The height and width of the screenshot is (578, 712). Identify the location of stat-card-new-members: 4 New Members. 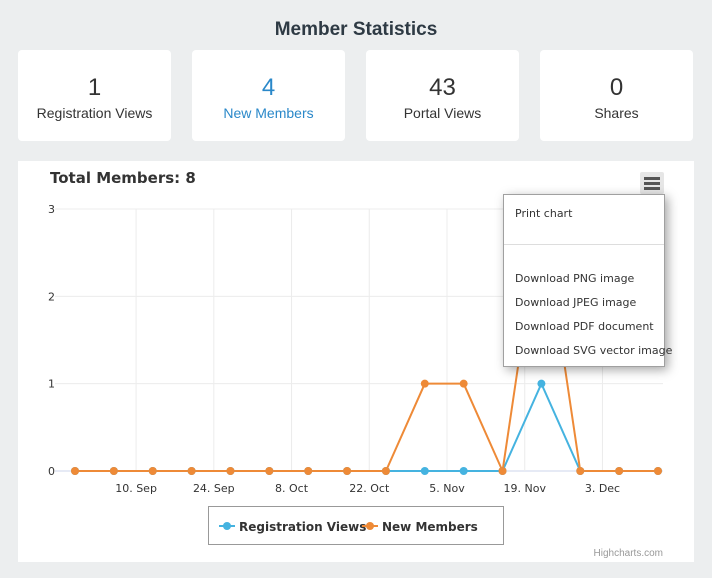
(268, 95).